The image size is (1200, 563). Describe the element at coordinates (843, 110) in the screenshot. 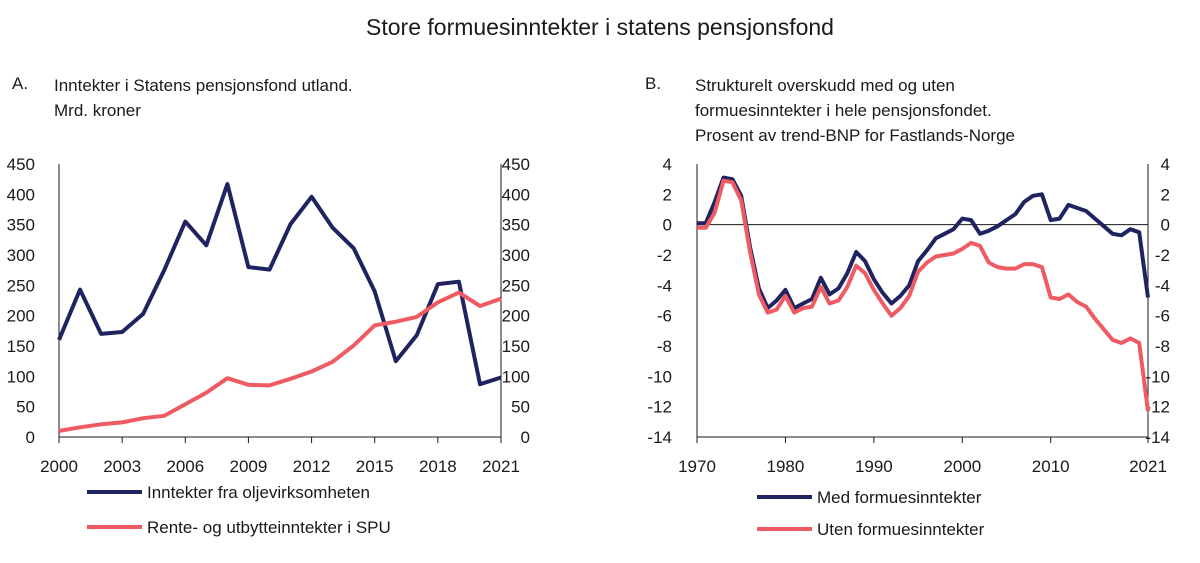

I see `panel-b-subtitle-line-2: formuesinntekter i hele pensjonsfondet.` at that location.